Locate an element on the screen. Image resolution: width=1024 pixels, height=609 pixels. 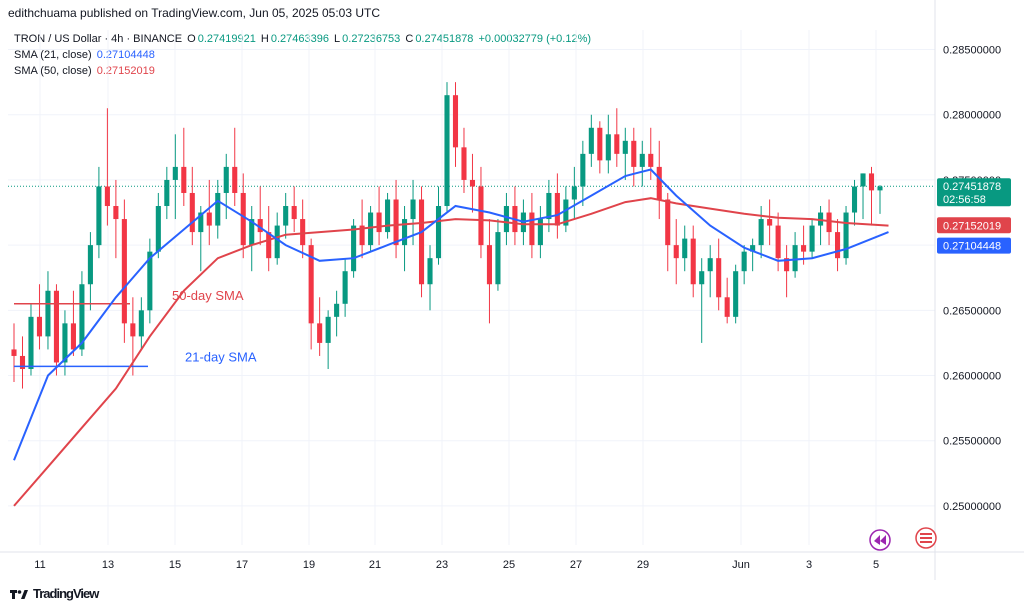
sma21-legend-row: SMA (21, close) 0.27104448 is located at coordinates (303, 55).